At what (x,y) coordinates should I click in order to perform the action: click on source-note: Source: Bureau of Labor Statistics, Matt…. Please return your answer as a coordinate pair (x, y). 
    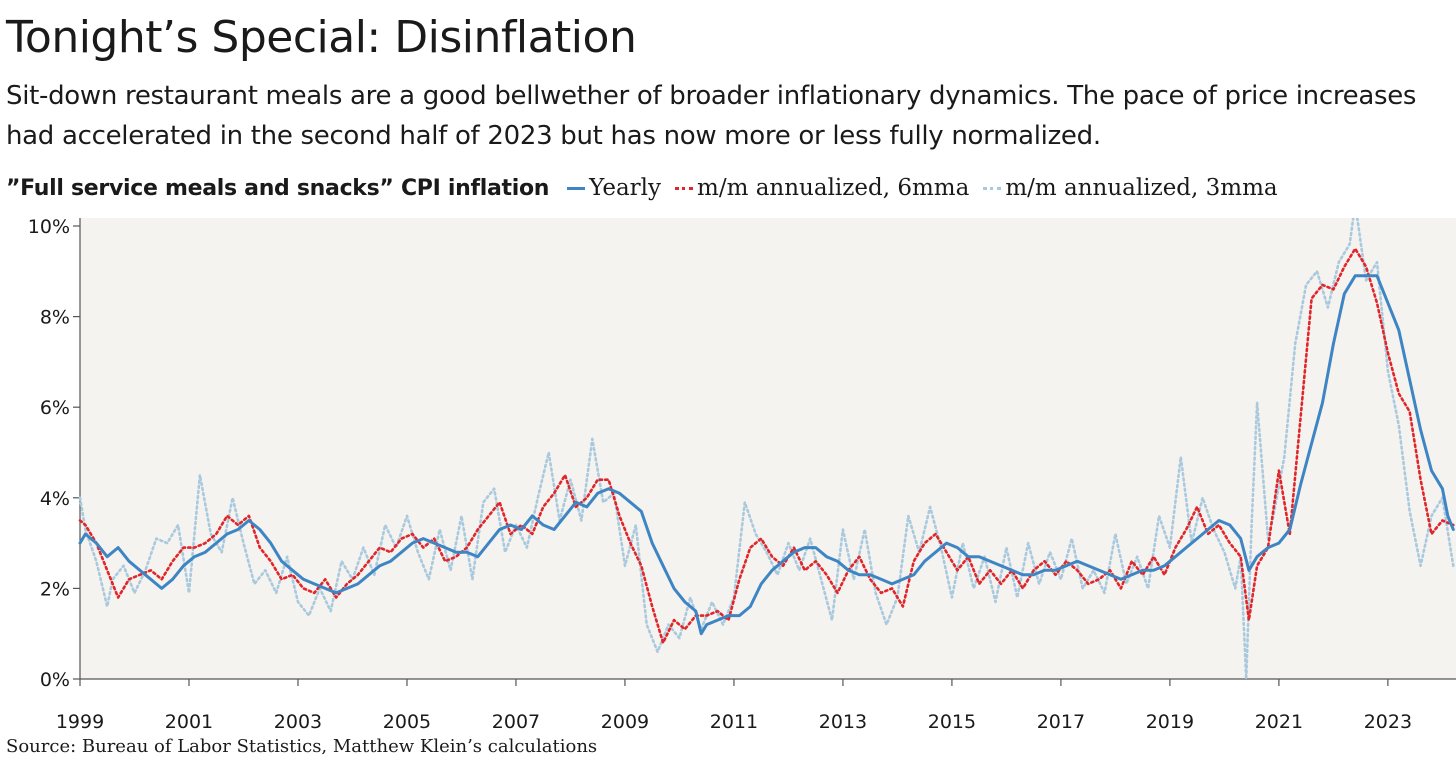
    Looking at the image, I should click on (302, 746).